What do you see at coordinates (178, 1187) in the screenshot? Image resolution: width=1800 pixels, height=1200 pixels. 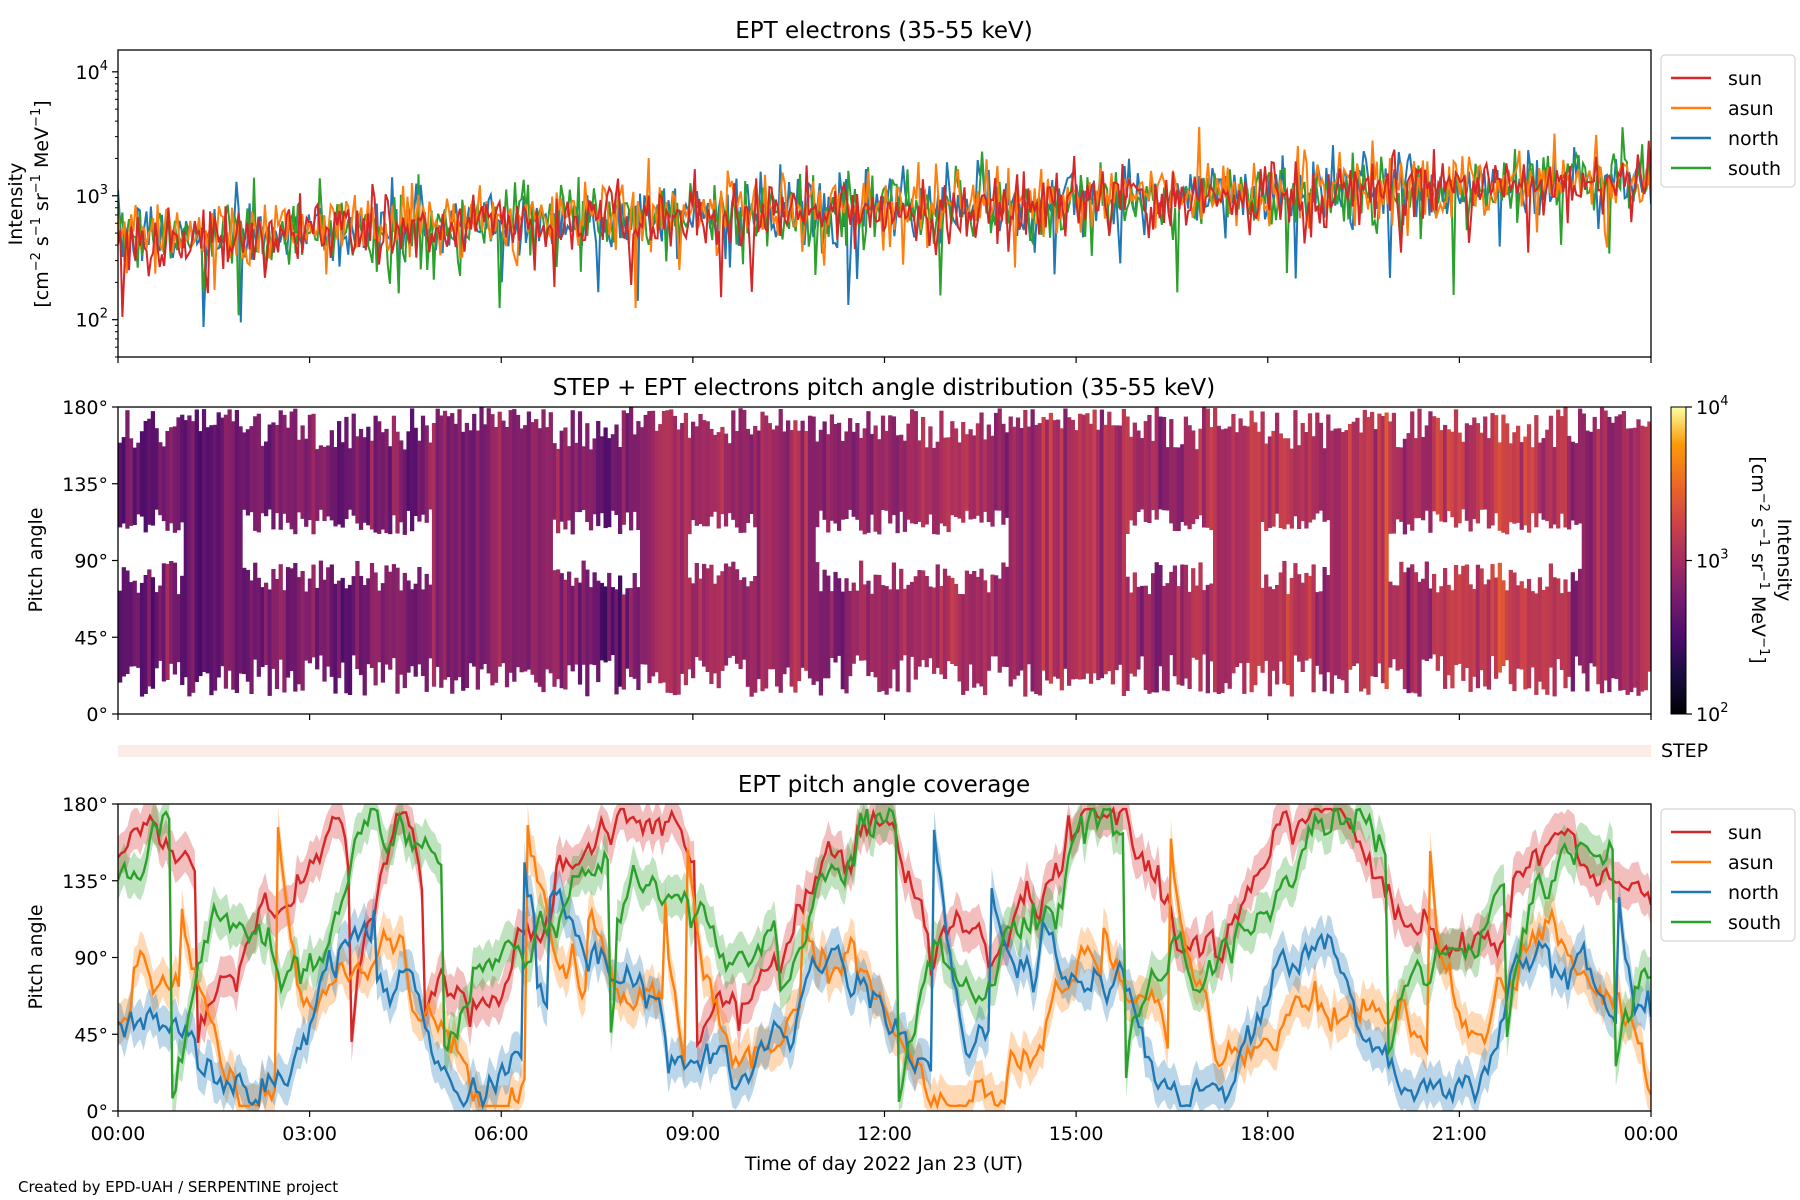 I see `footer-credit: Created by EPD-UAH / SERPENTINE project` at bounding box center [178, 1187].